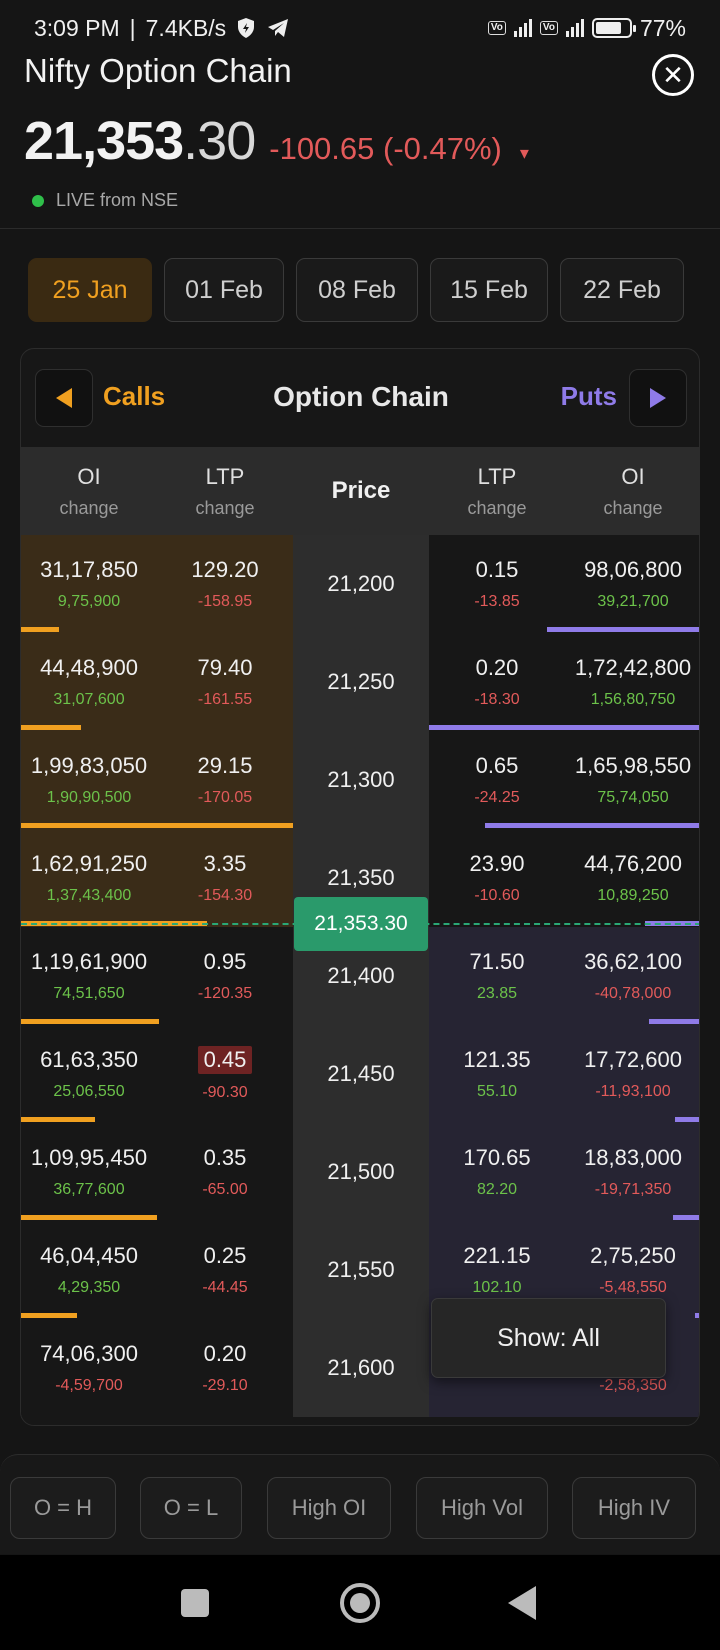 This screenshot has height=1650, width=720. Describe the element at coordinates (497, 895) in the screenshot. I see `put-ltp-cell-change: -10.60` at that location.